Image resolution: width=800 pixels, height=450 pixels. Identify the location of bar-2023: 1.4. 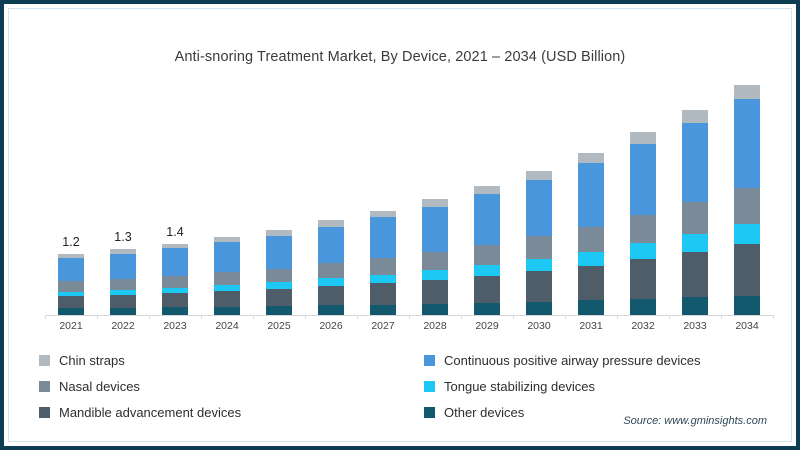
(175, 270).